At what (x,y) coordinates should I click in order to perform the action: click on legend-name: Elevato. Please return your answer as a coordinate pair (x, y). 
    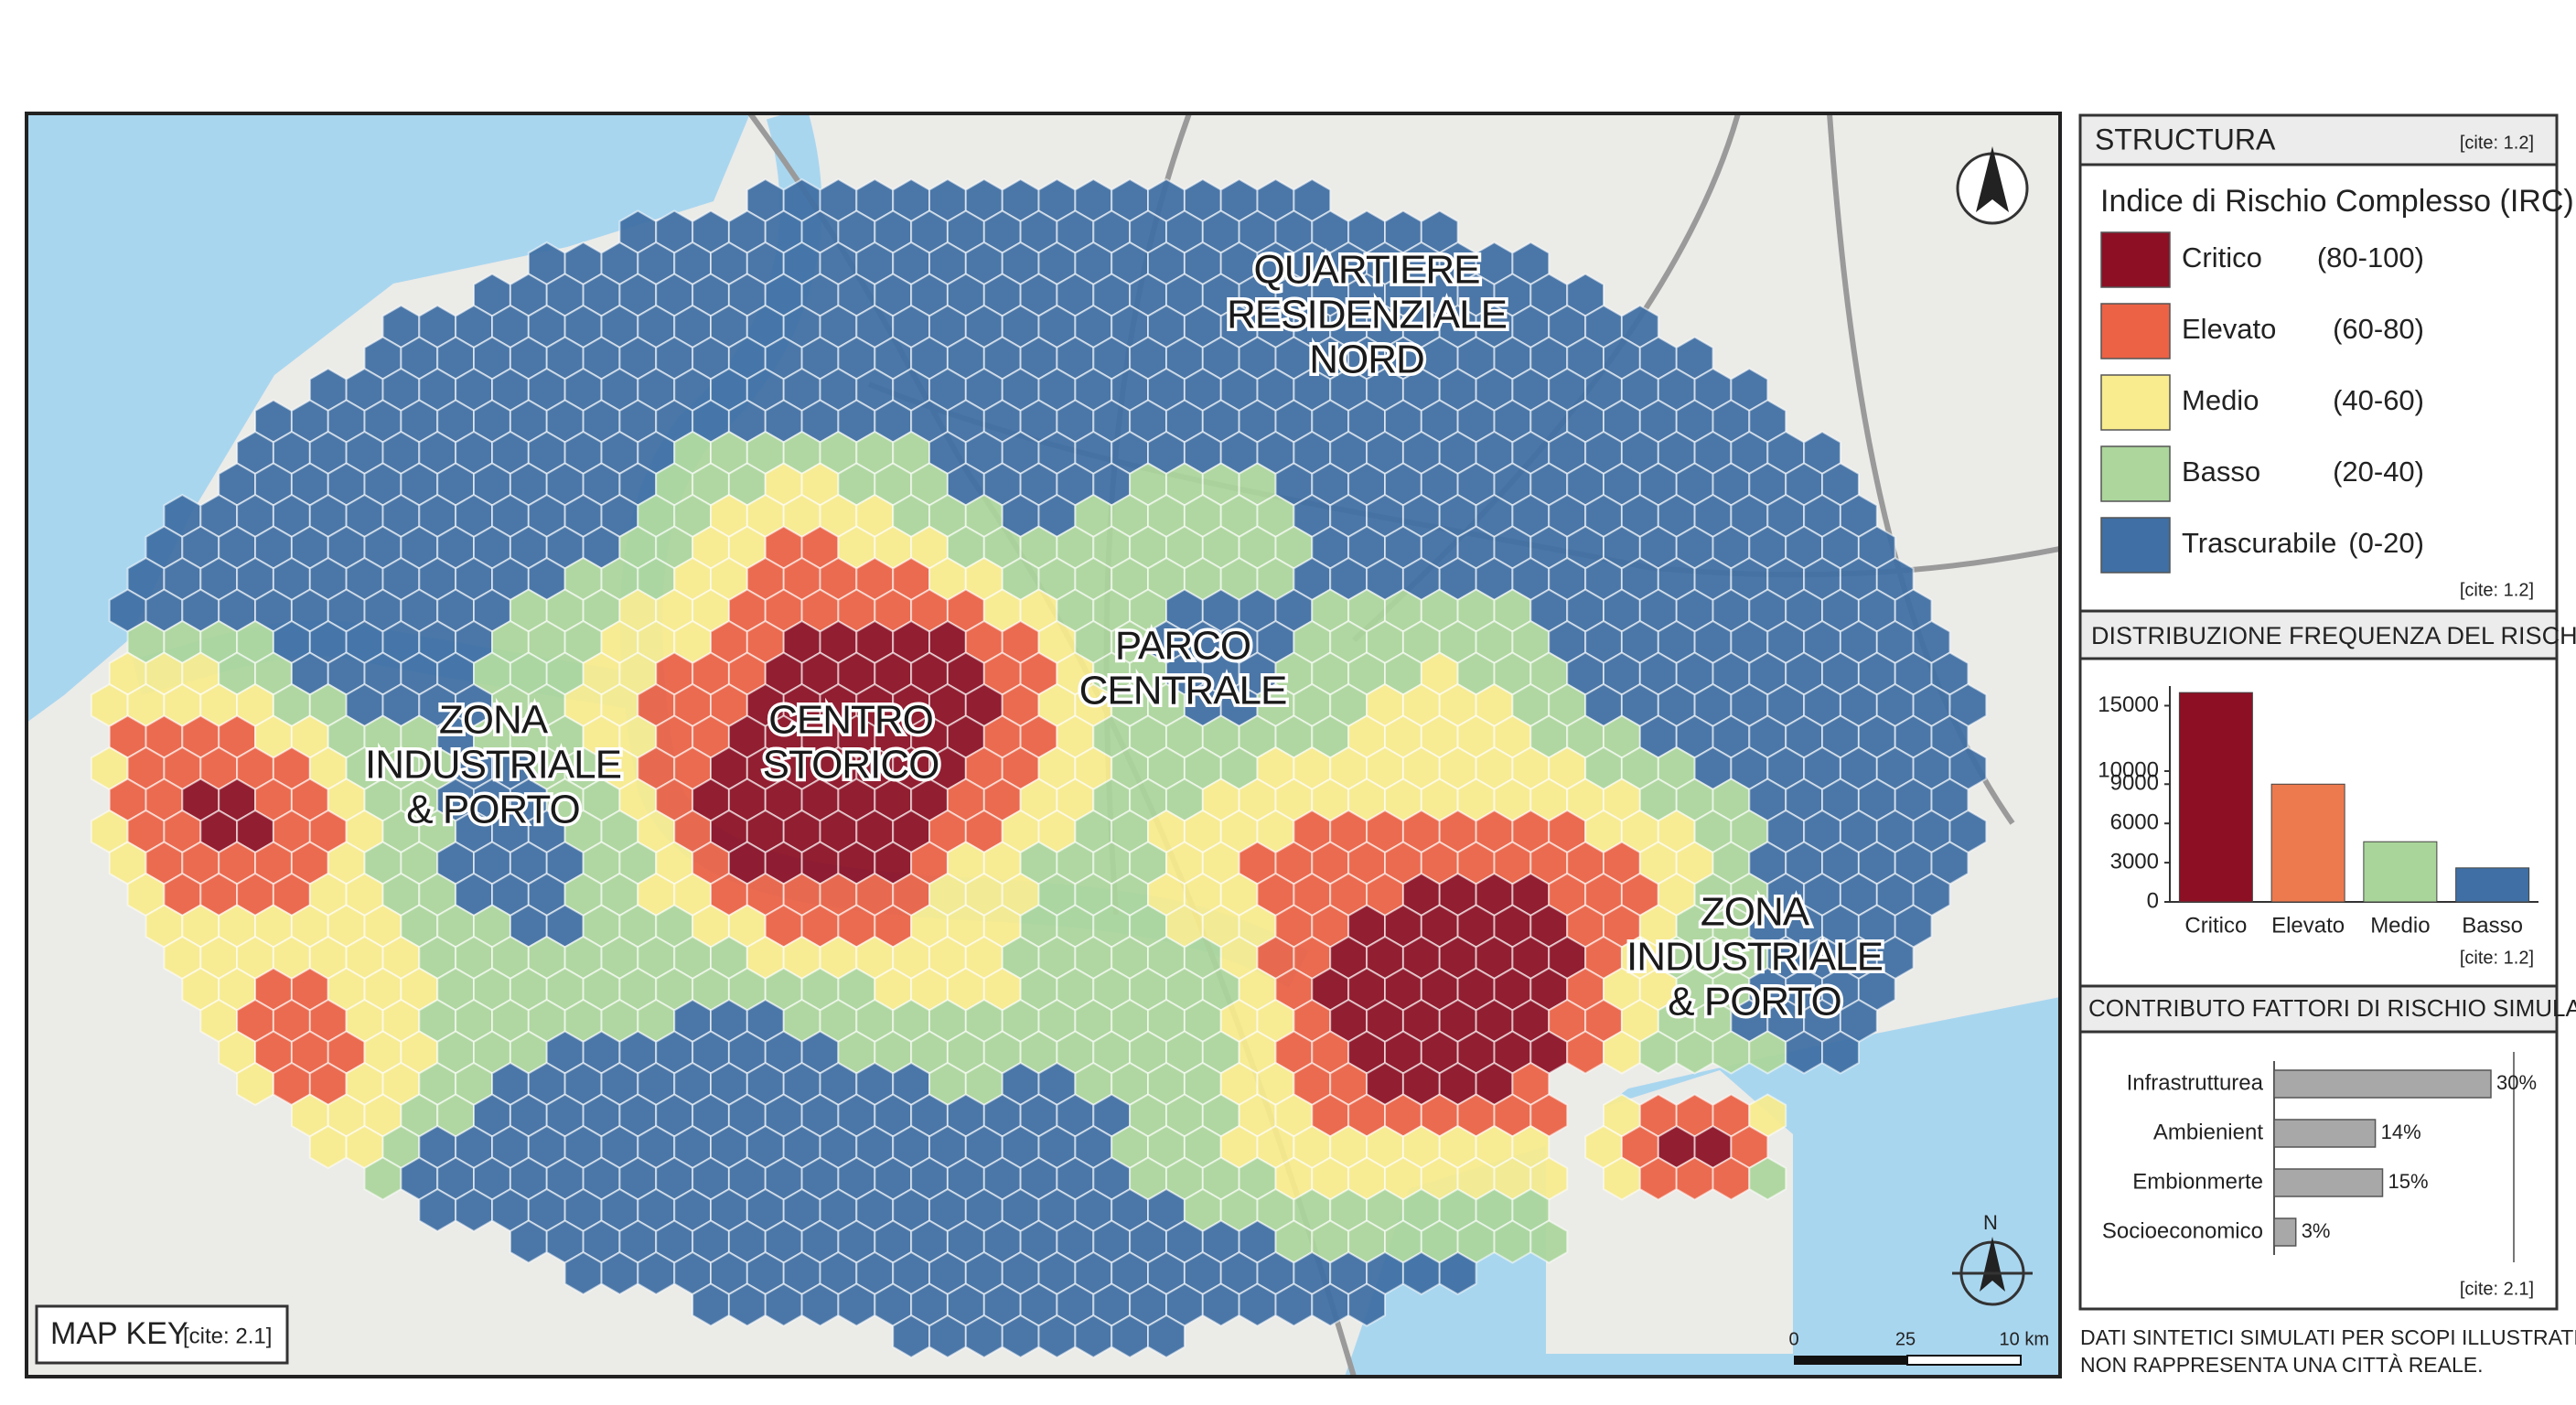
    Looking at the image, I should click on (2229, 329).